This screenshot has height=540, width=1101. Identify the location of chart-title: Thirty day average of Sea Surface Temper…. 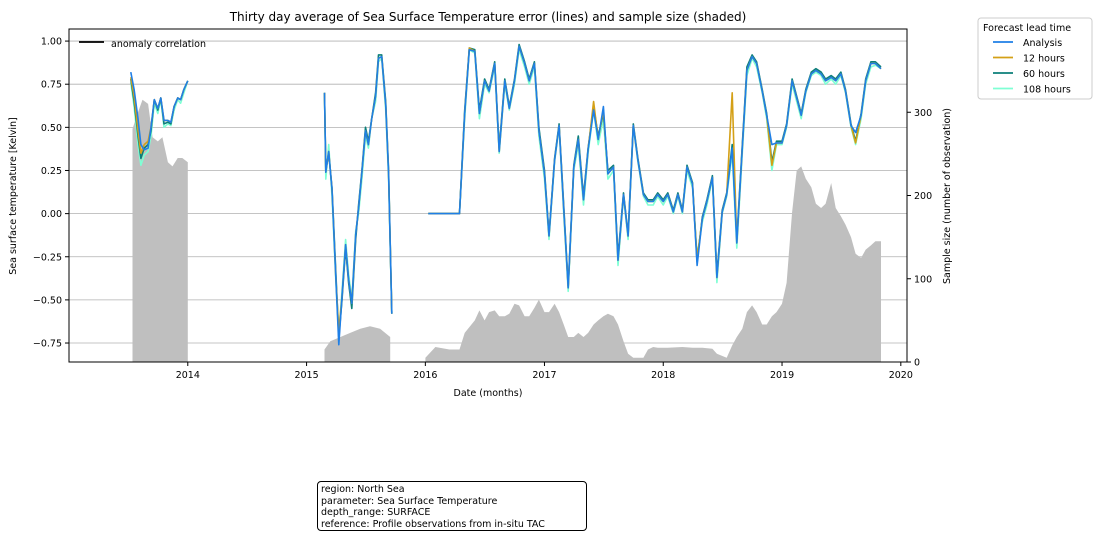
(488, 17).